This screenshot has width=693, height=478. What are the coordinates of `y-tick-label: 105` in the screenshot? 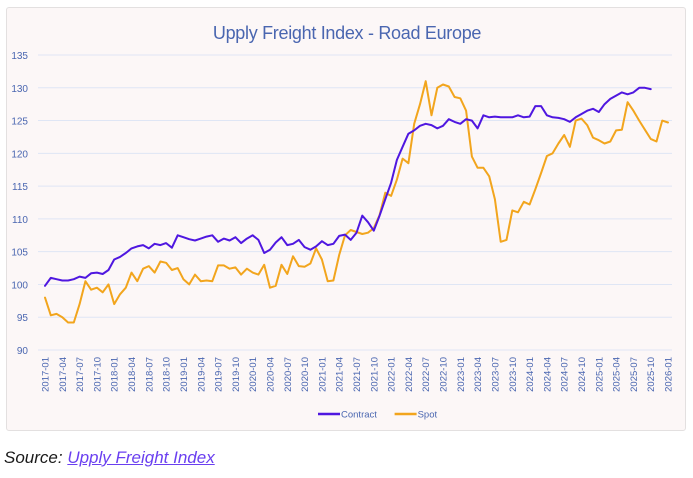 It's located at (19, 253).